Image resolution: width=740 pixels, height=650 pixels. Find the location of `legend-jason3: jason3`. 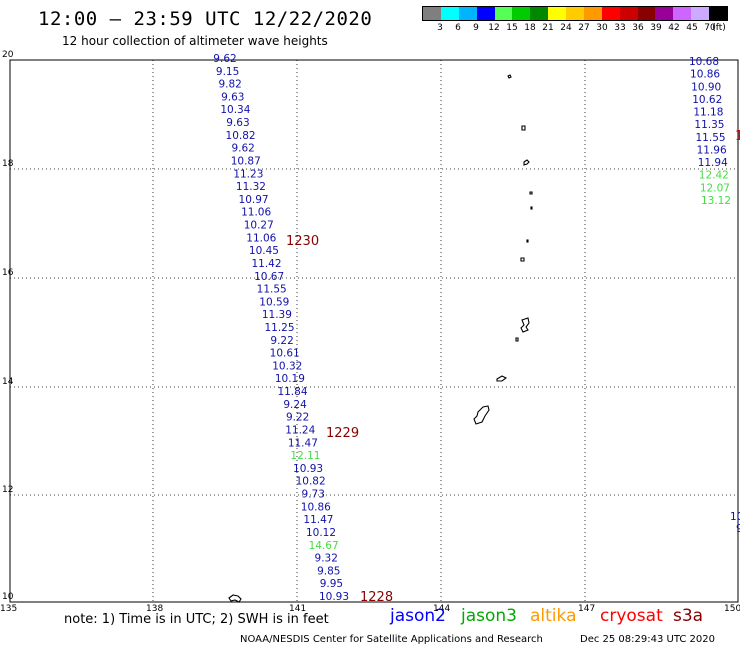

legend-jason3: jason3 is located at coordinates (489, 616).